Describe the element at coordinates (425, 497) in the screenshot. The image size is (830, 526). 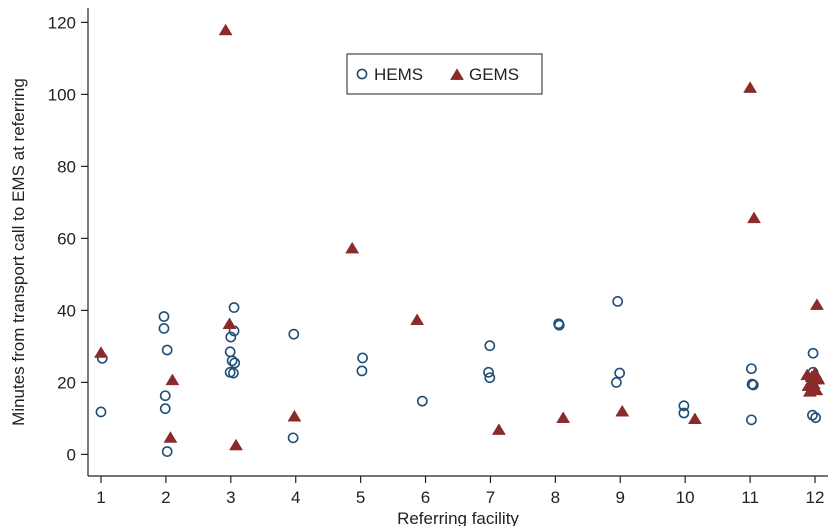
I see `x-tick-label: 6` at that location.